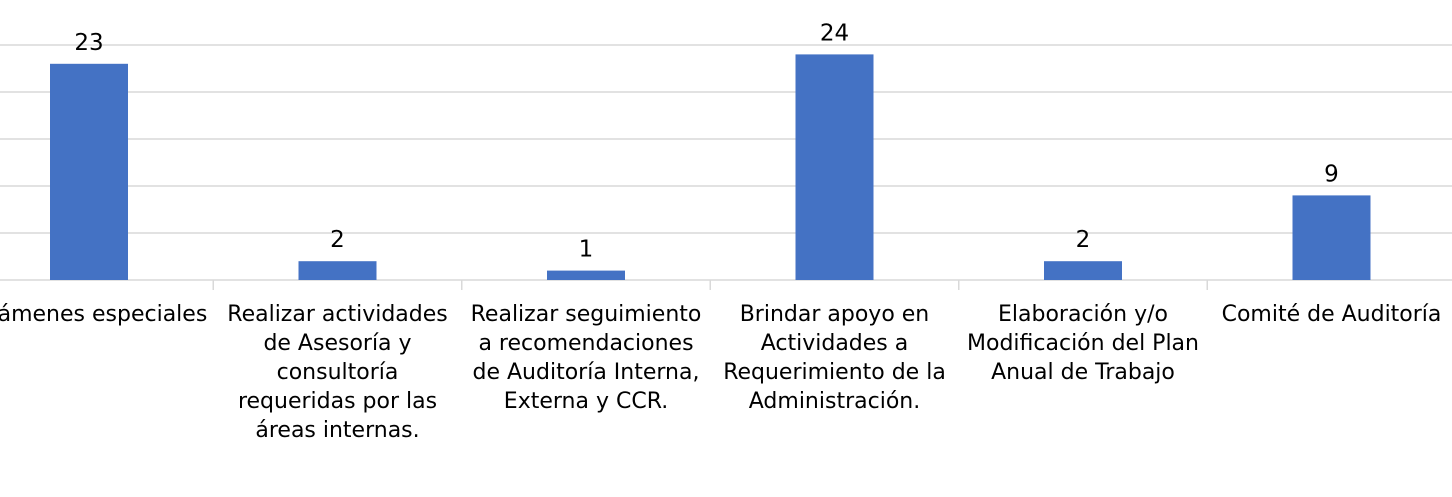  I want to click on x-tick-label: Exámenes especiales, so click(104, 314).